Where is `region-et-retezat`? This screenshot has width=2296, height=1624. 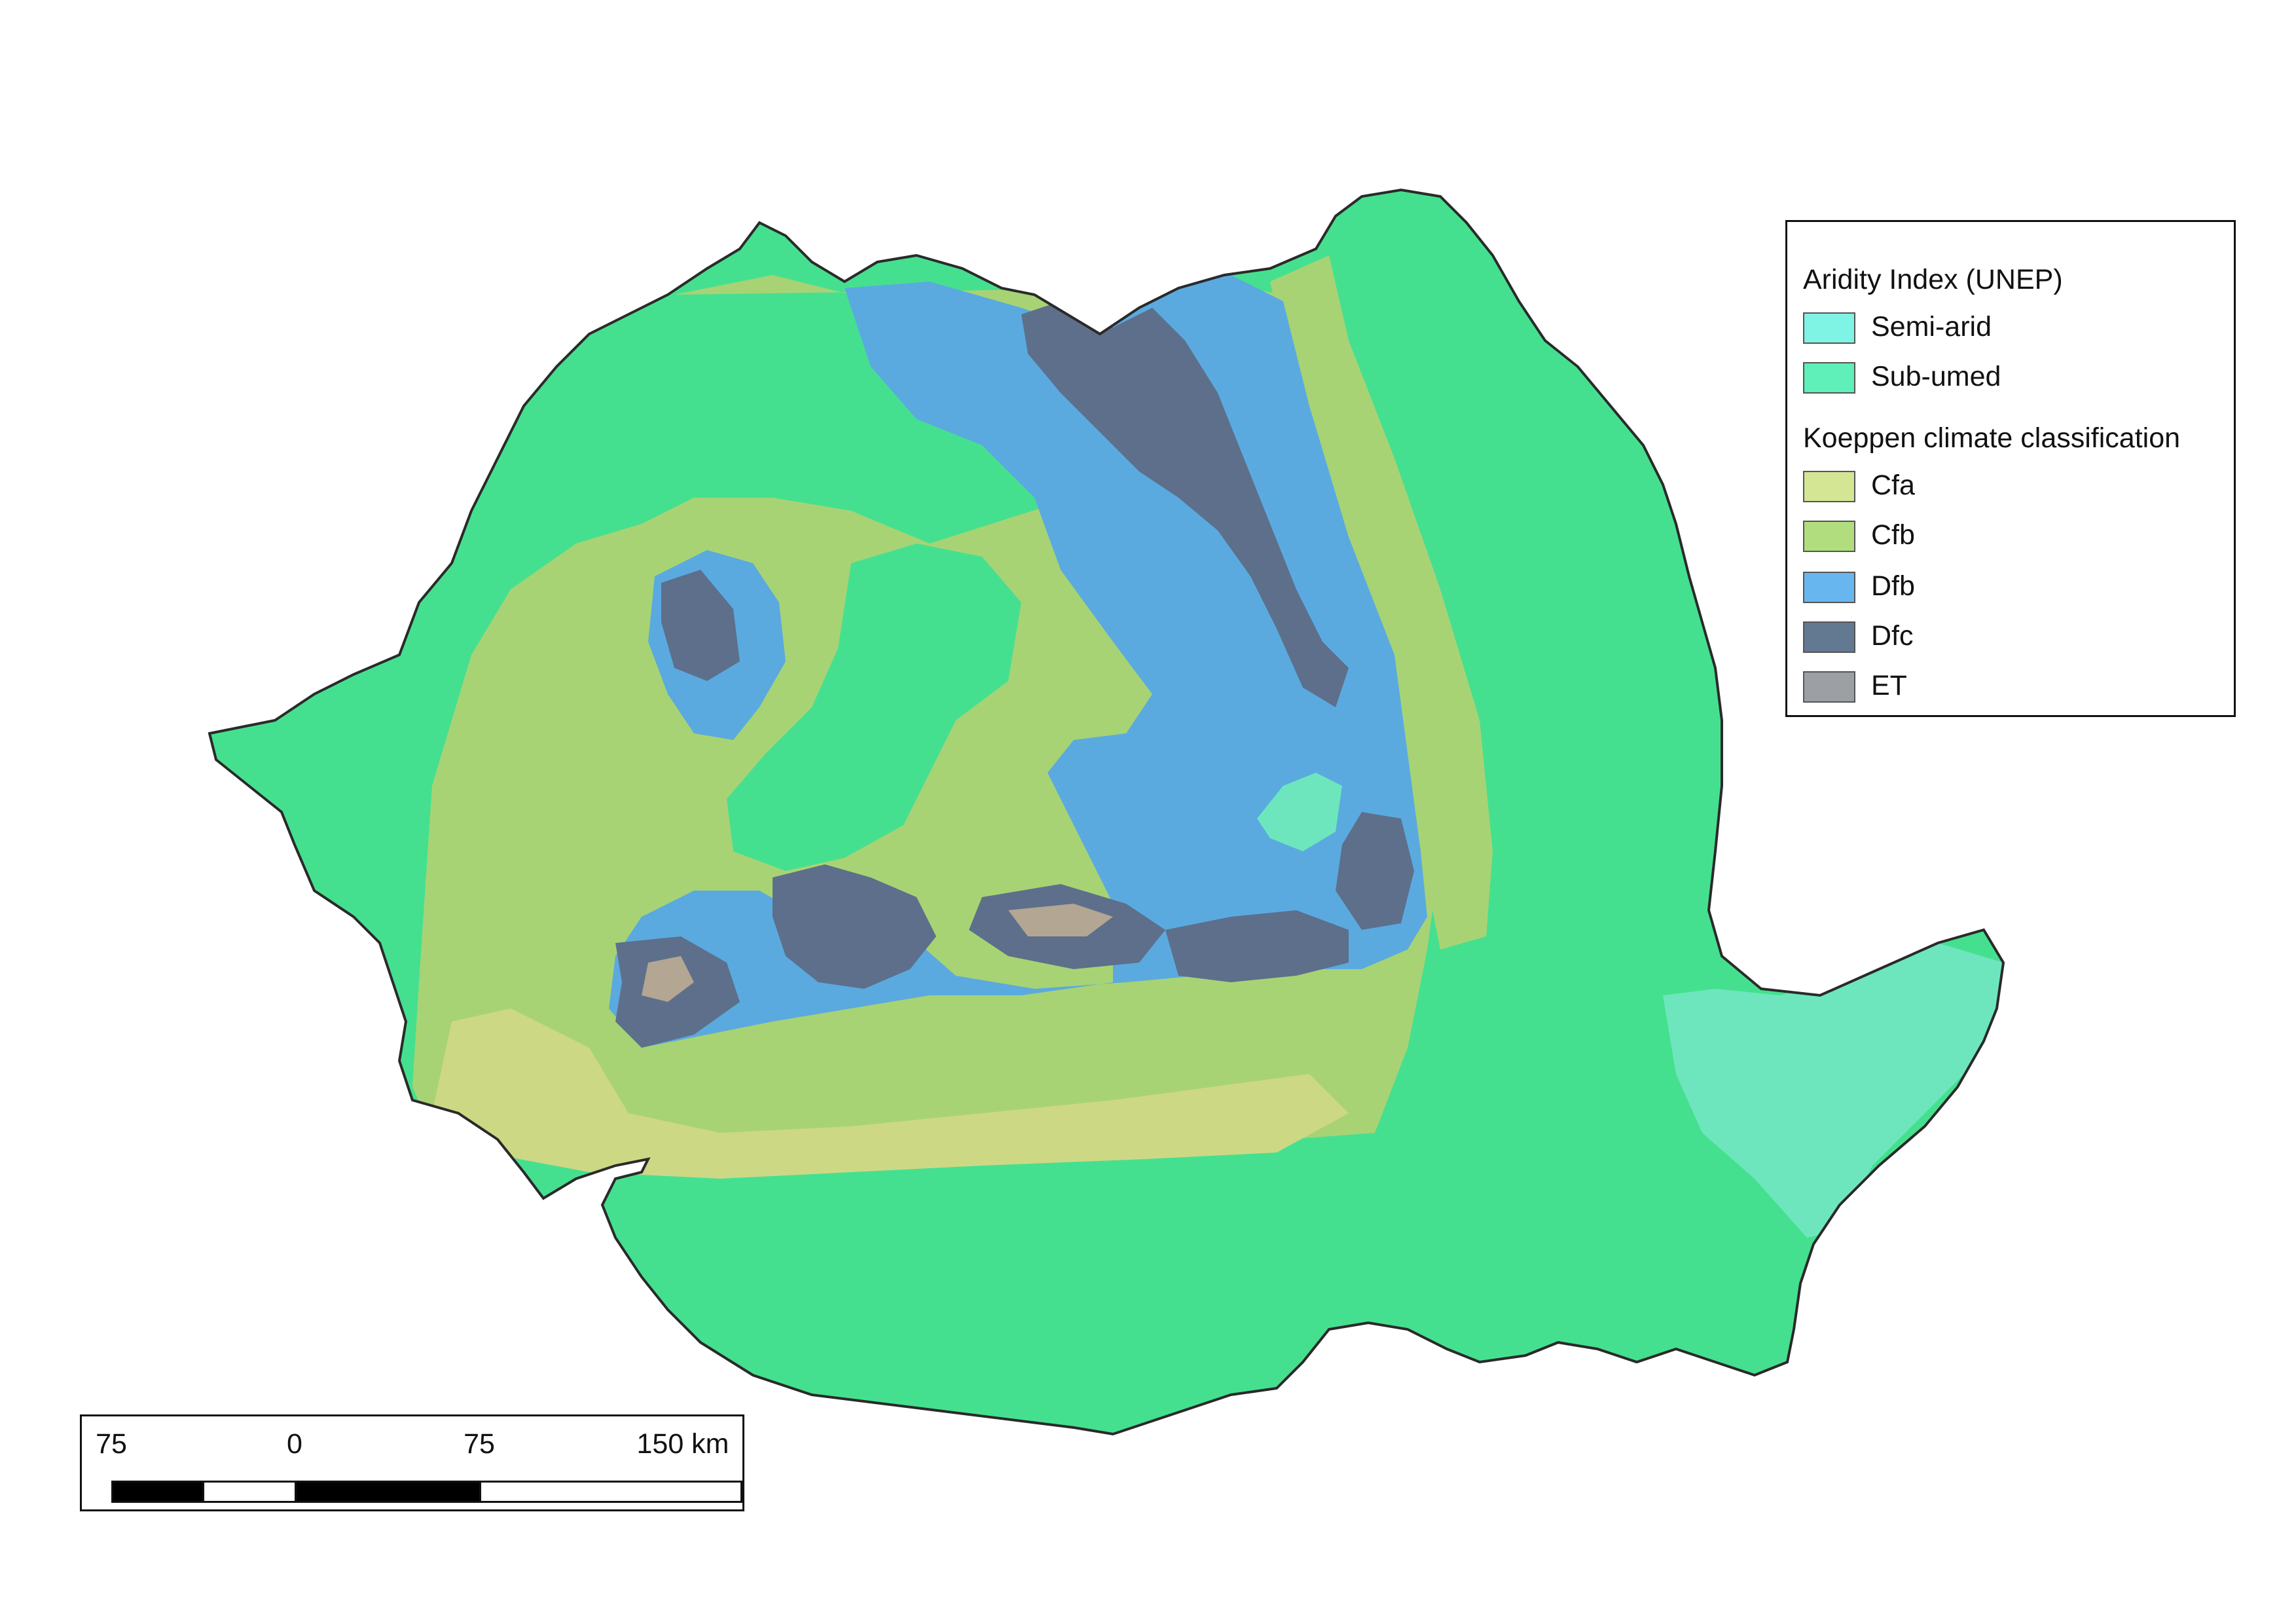 region-et-retezat is located at coordinates (668, 979).